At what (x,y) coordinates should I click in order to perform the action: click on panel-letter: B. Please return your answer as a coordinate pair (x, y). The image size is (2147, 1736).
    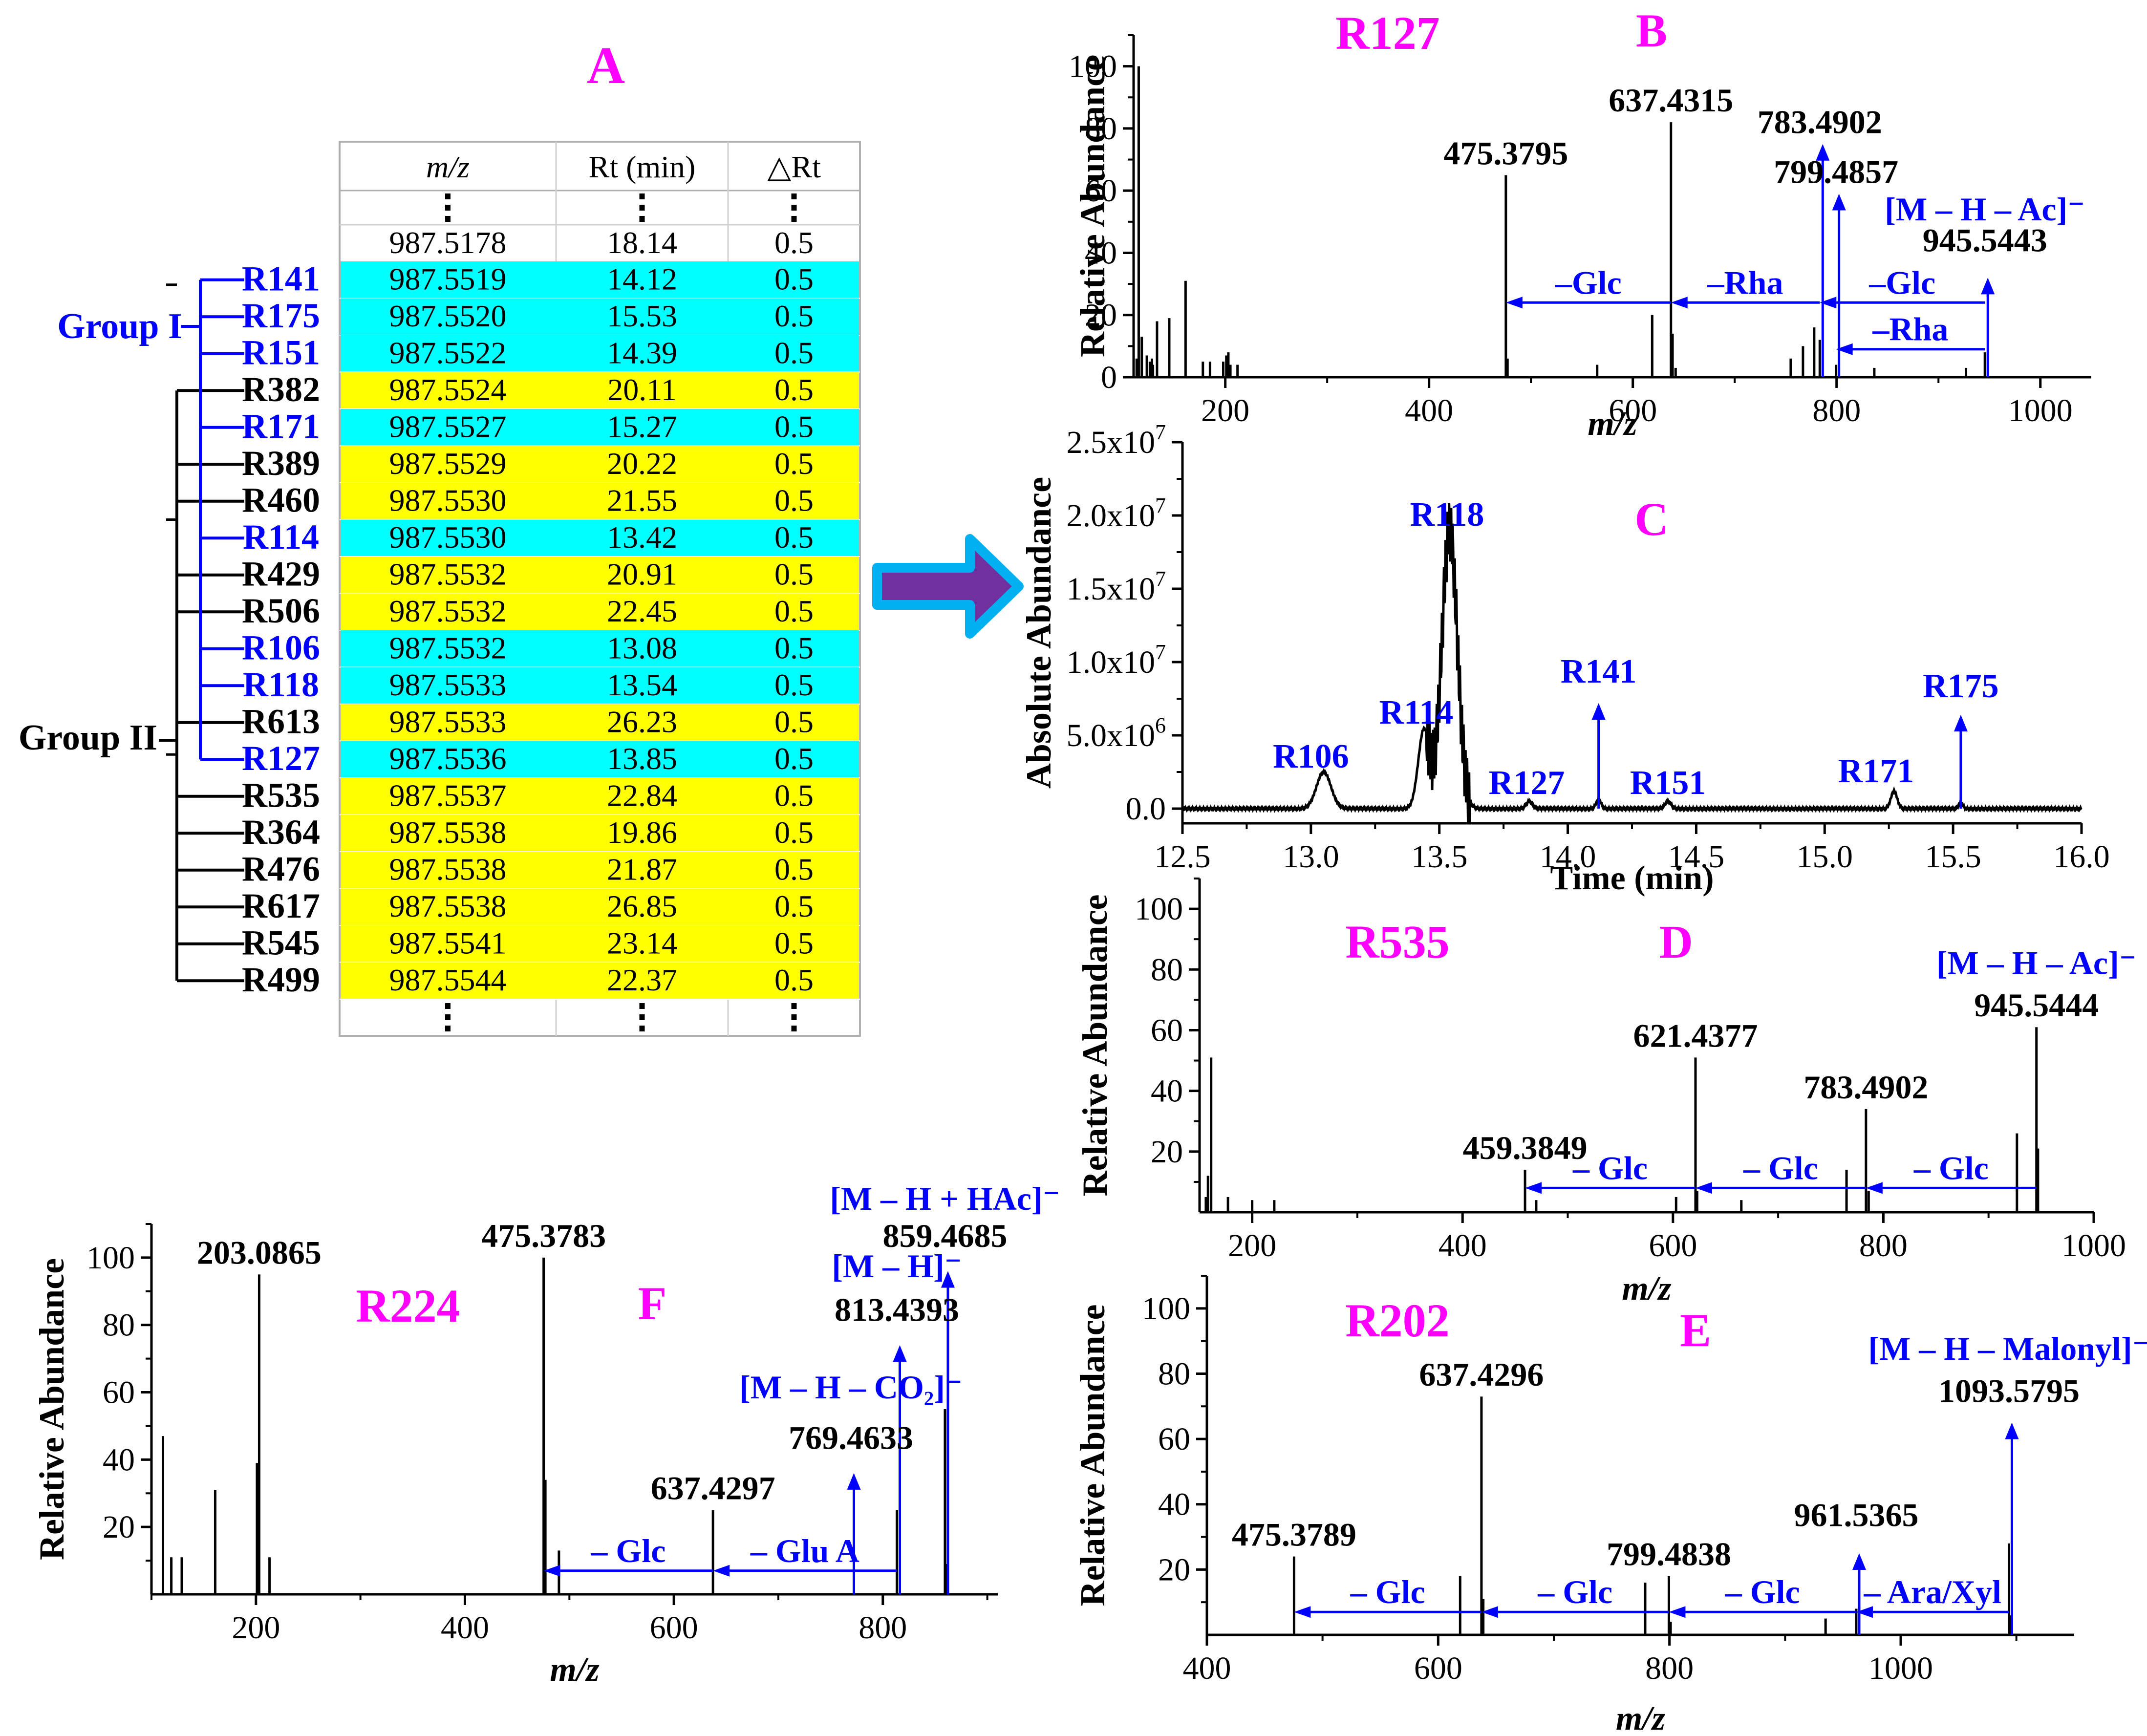
    Looking at the image, I should click on (1651, 30).